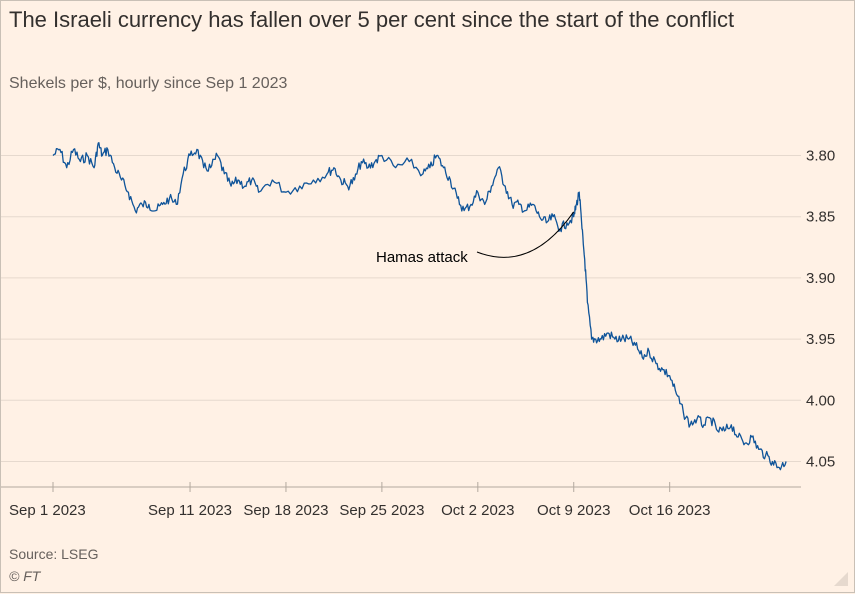  What do you see at coordinates (525, 234) in the screenshot?
I see `annotation-connector` at bounding box center [525, 234].